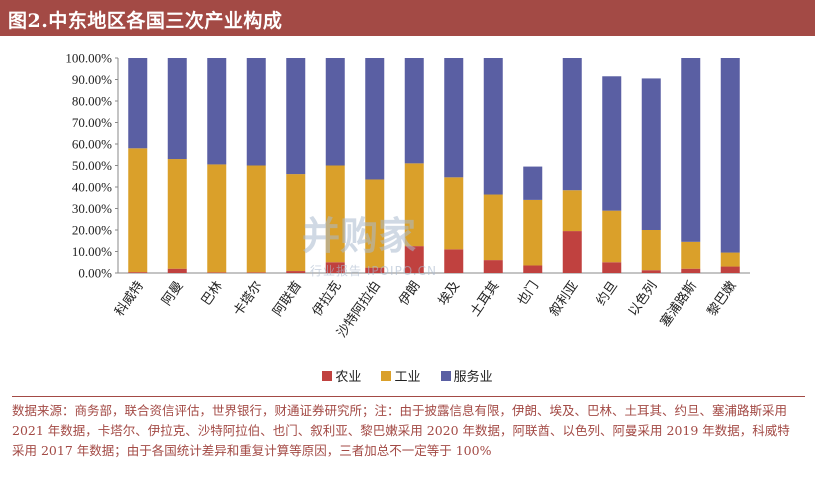  I want to click on legend-swatch-agriculture, so click(327, 375).